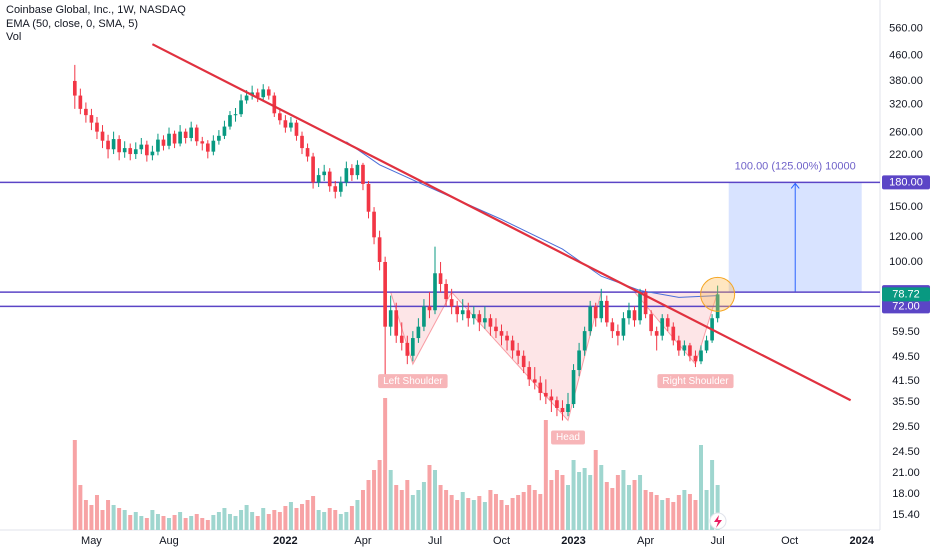  Describe the element at coordinates (573, 541) in the screenshot. I see `x-tick-label: 2023` at that location.